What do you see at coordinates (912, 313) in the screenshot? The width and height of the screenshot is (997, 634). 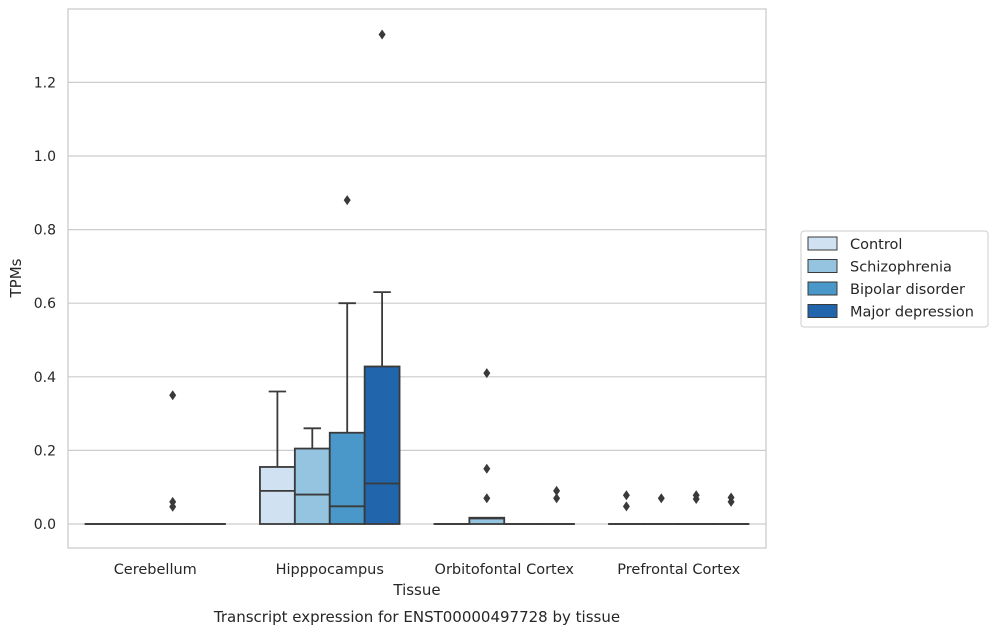 I see `legend-label: Major depression` at bounding box center [912, 313].